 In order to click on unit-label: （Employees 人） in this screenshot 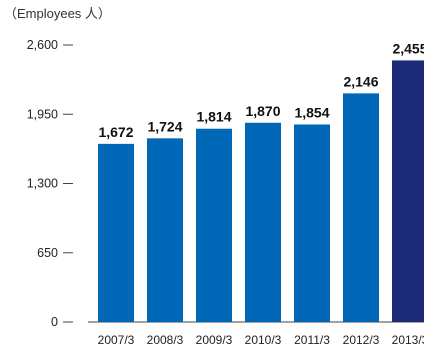, I will do `click(57, 13)`.